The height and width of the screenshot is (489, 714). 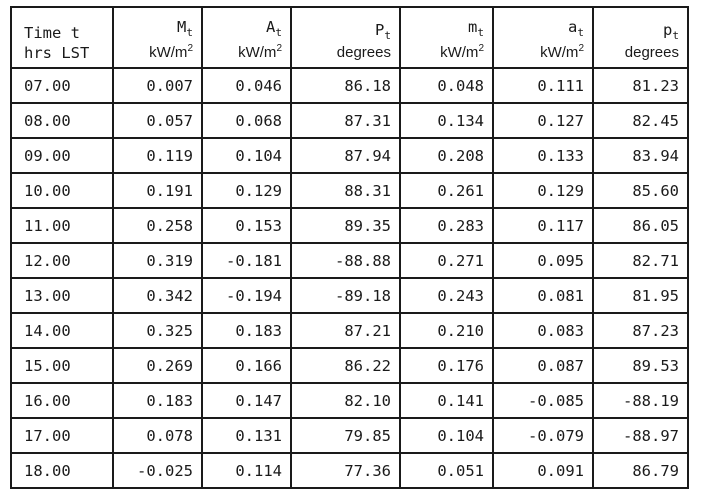 I want to click on time-cell: 14.00, so click(x=62, y=330).